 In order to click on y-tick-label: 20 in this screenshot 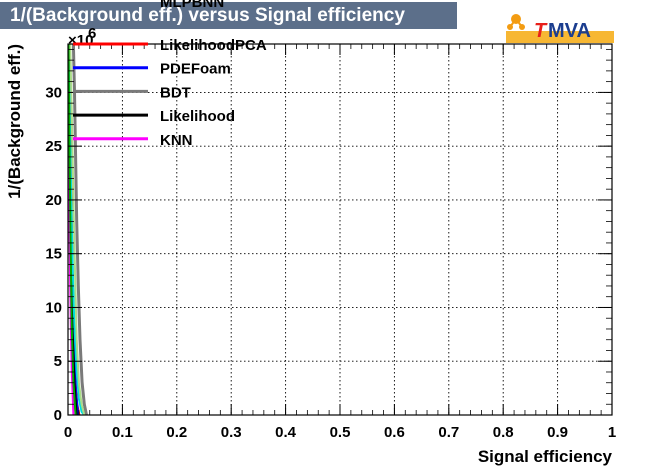, I will do `click(53, 200)`.